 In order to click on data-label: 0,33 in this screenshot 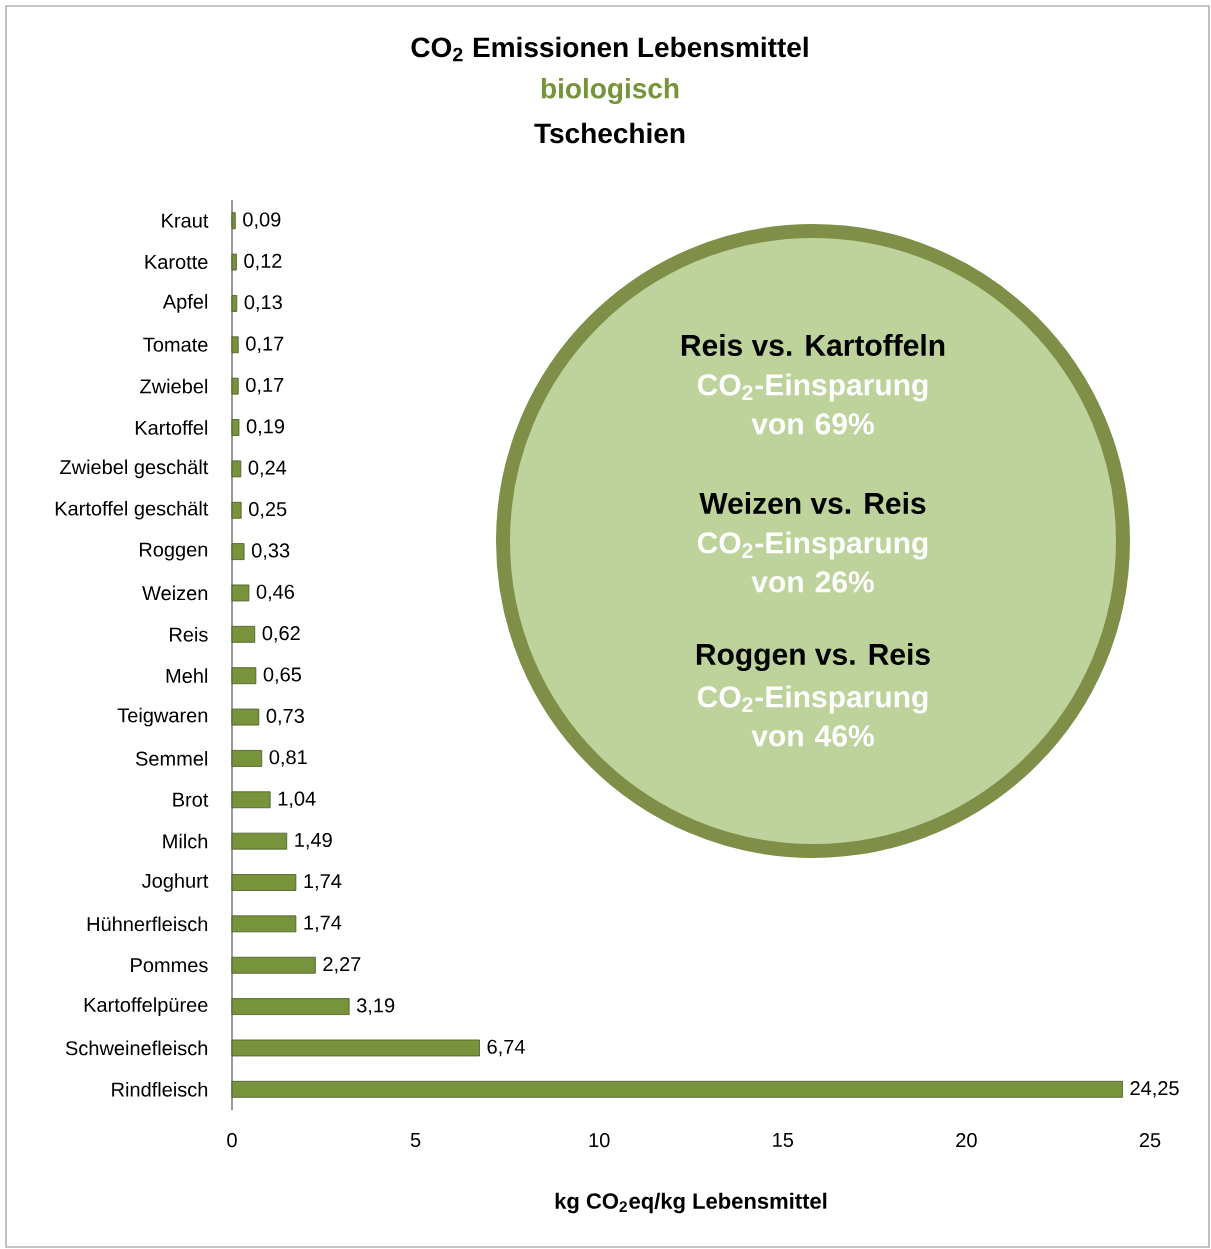, I will do `click(270, 551)`.